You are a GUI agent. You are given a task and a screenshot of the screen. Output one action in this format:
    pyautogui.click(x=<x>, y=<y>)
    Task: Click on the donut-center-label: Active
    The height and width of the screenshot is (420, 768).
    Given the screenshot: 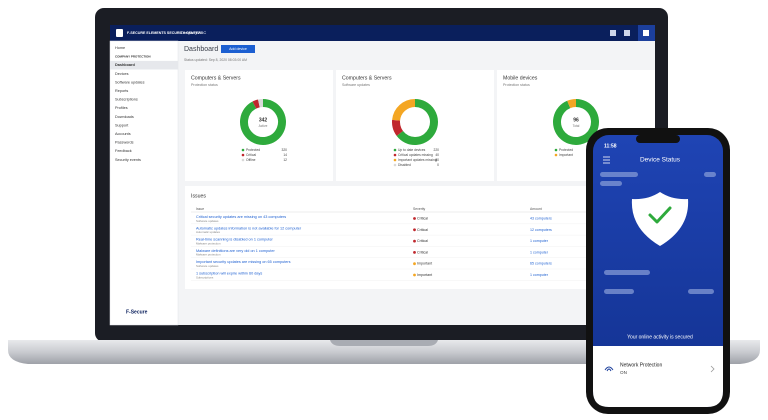 What is the action you would take?
    pyautogui.click(x=263, y=126)
    